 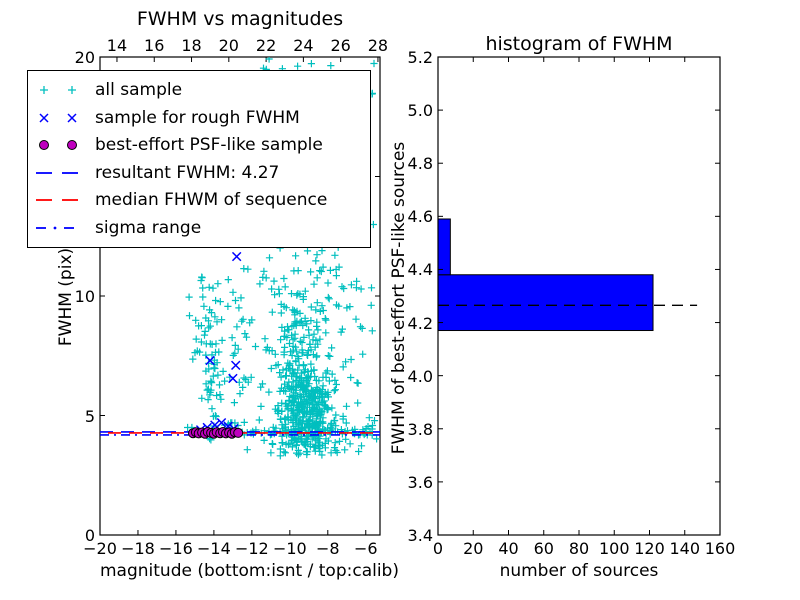 I want to click on tick-label: 28, so click(x=378, y=45).